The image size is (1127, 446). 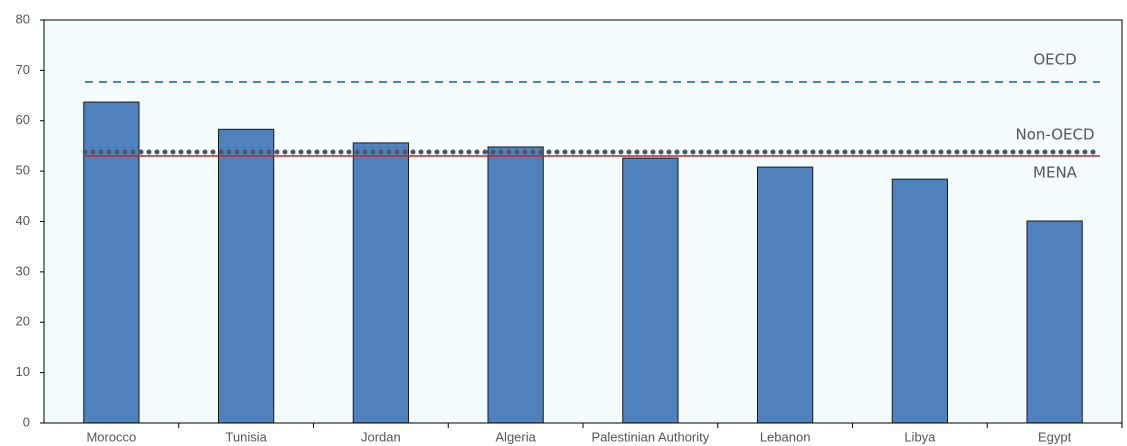 What do you see at coordinates (23, 371) in the screenshot?
I see `y-tick-label: 10` at bounding box center [23, 371].